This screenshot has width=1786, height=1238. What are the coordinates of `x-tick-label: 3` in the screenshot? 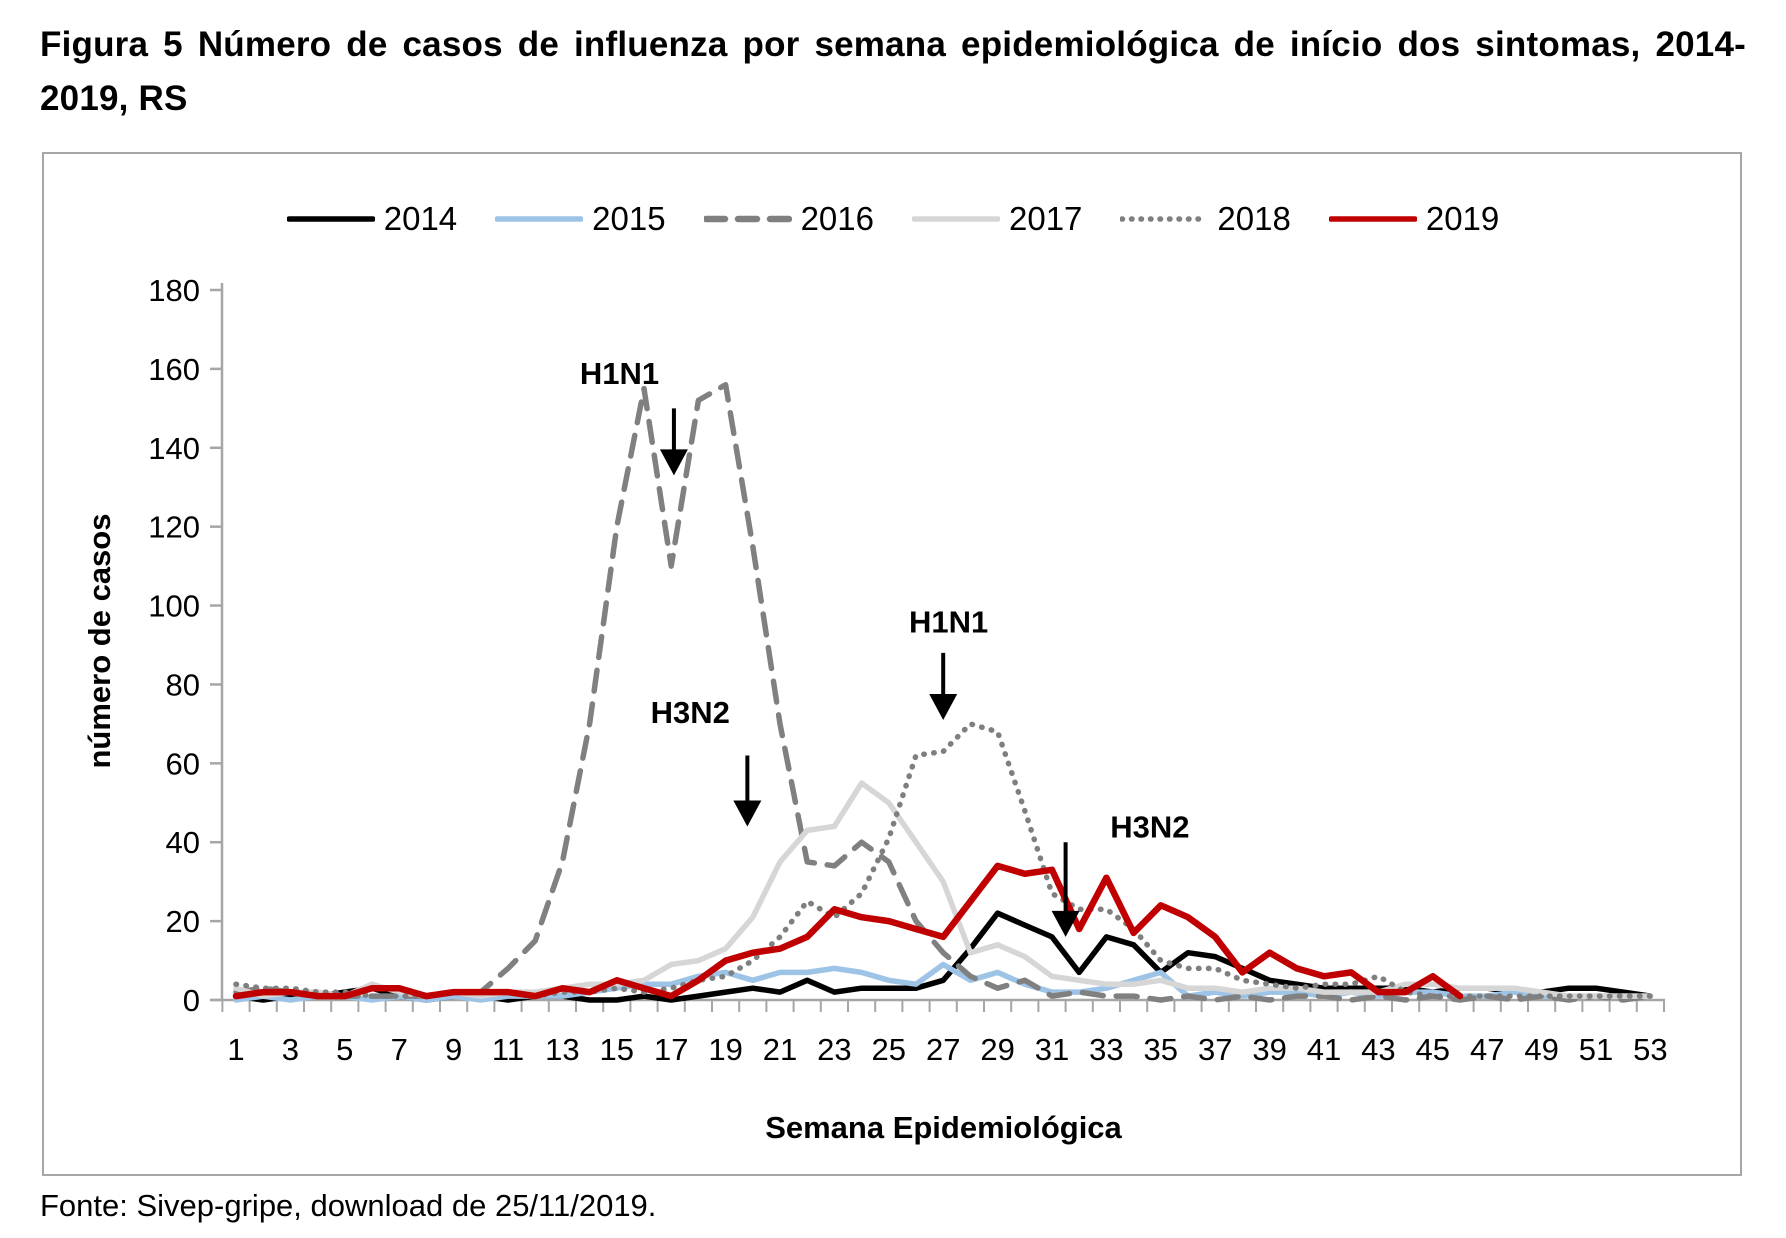 It's located at (290, 1049).